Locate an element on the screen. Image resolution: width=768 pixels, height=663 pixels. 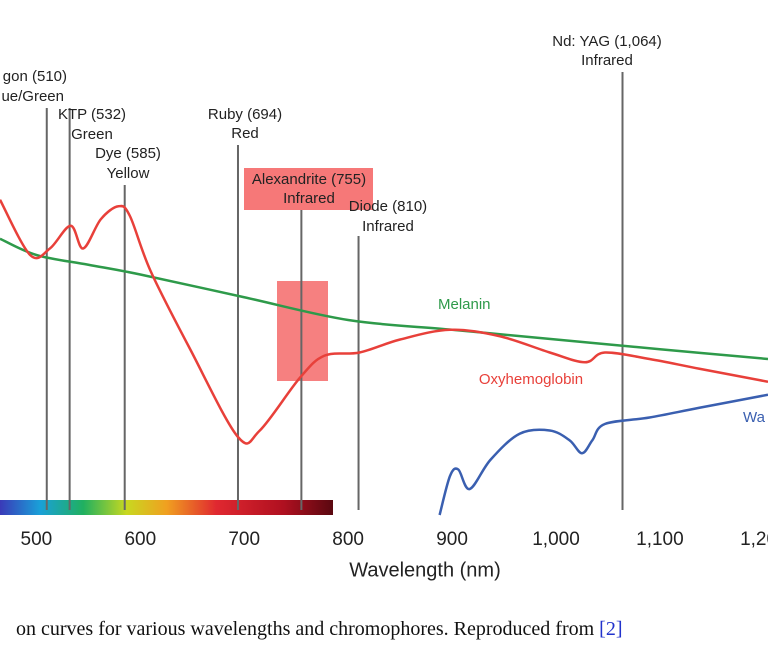
laser-label: Alexandrite (755) is located at coordinates (309, 179).